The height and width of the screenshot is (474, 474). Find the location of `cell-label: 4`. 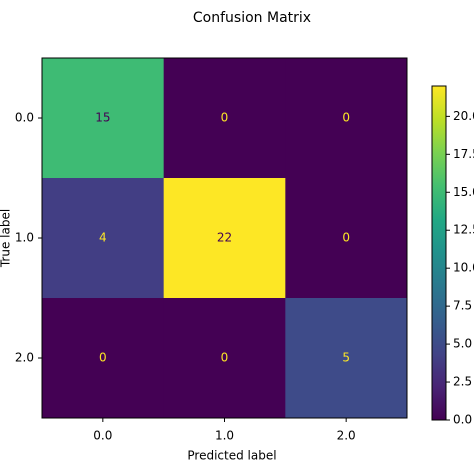

cell-label: 4 is located at coordinates (103, 238).